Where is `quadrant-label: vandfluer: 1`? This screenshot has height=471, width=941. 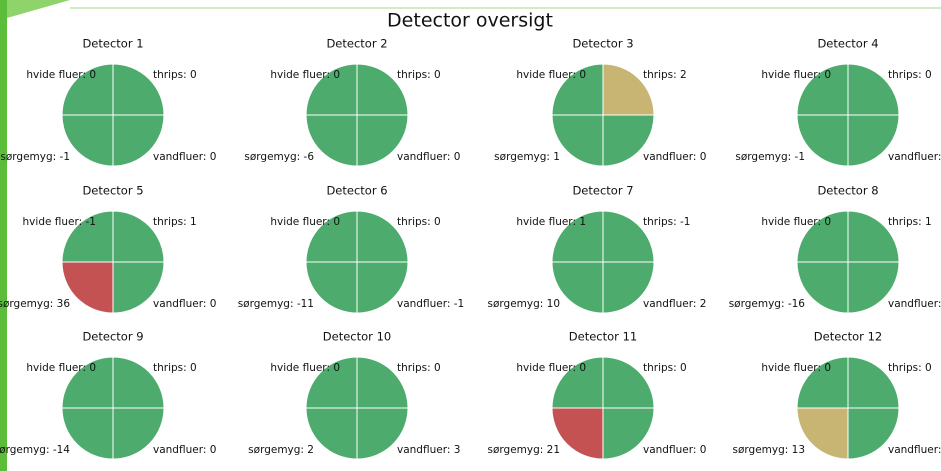
quadrant-label: vandfluer: 1 is located at coordinates (914, 304).